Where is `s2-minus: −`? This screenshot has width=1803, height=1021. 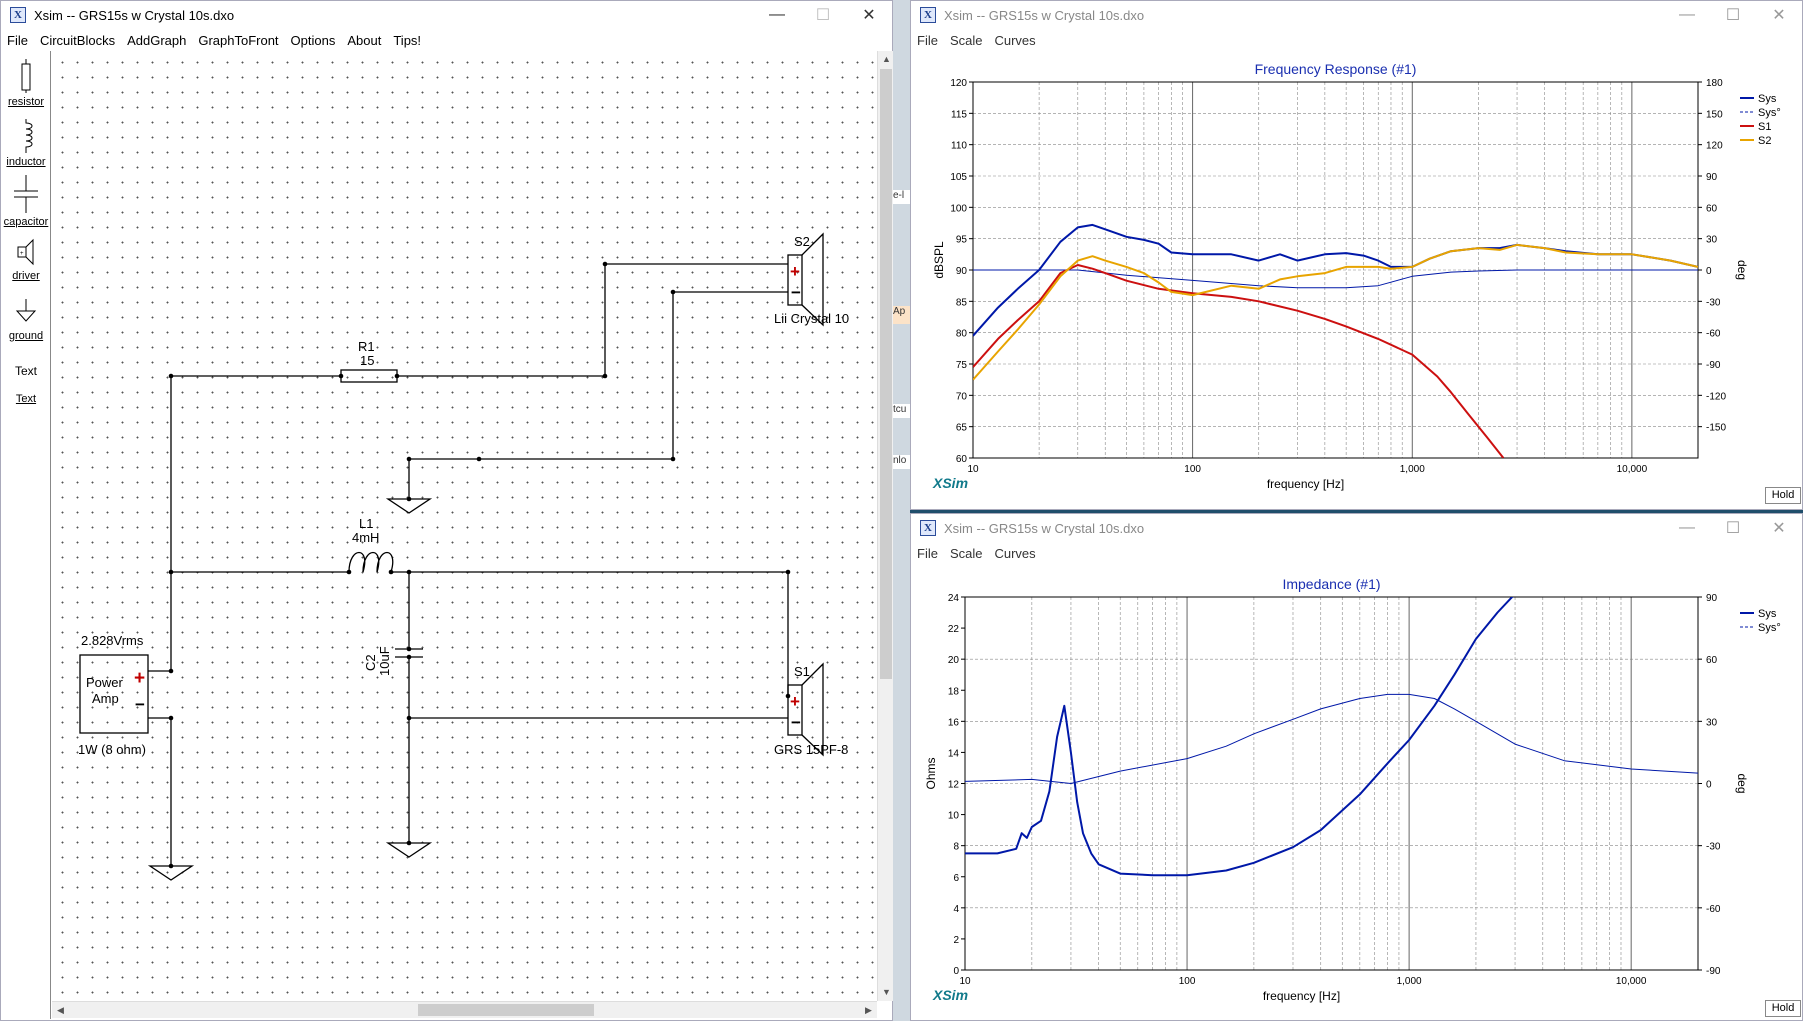 s2-minus: − is located at coordinates (796, 292).